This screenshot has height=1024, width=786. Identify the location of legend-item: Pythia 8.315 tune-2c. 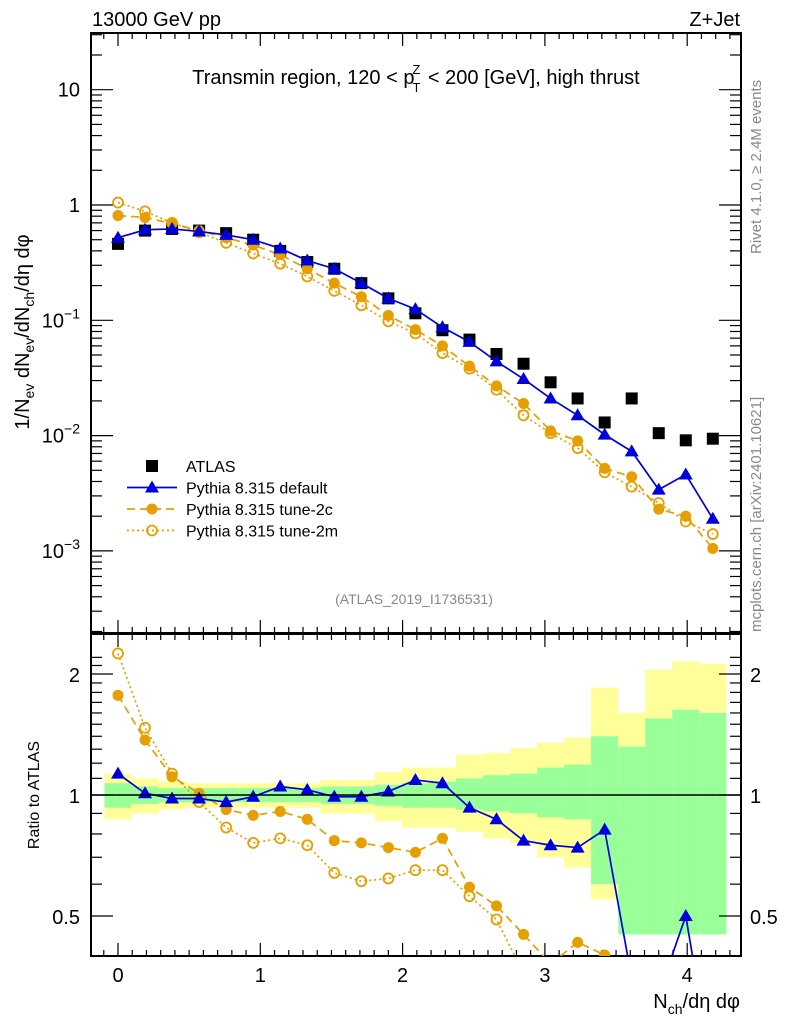
(230, 510).